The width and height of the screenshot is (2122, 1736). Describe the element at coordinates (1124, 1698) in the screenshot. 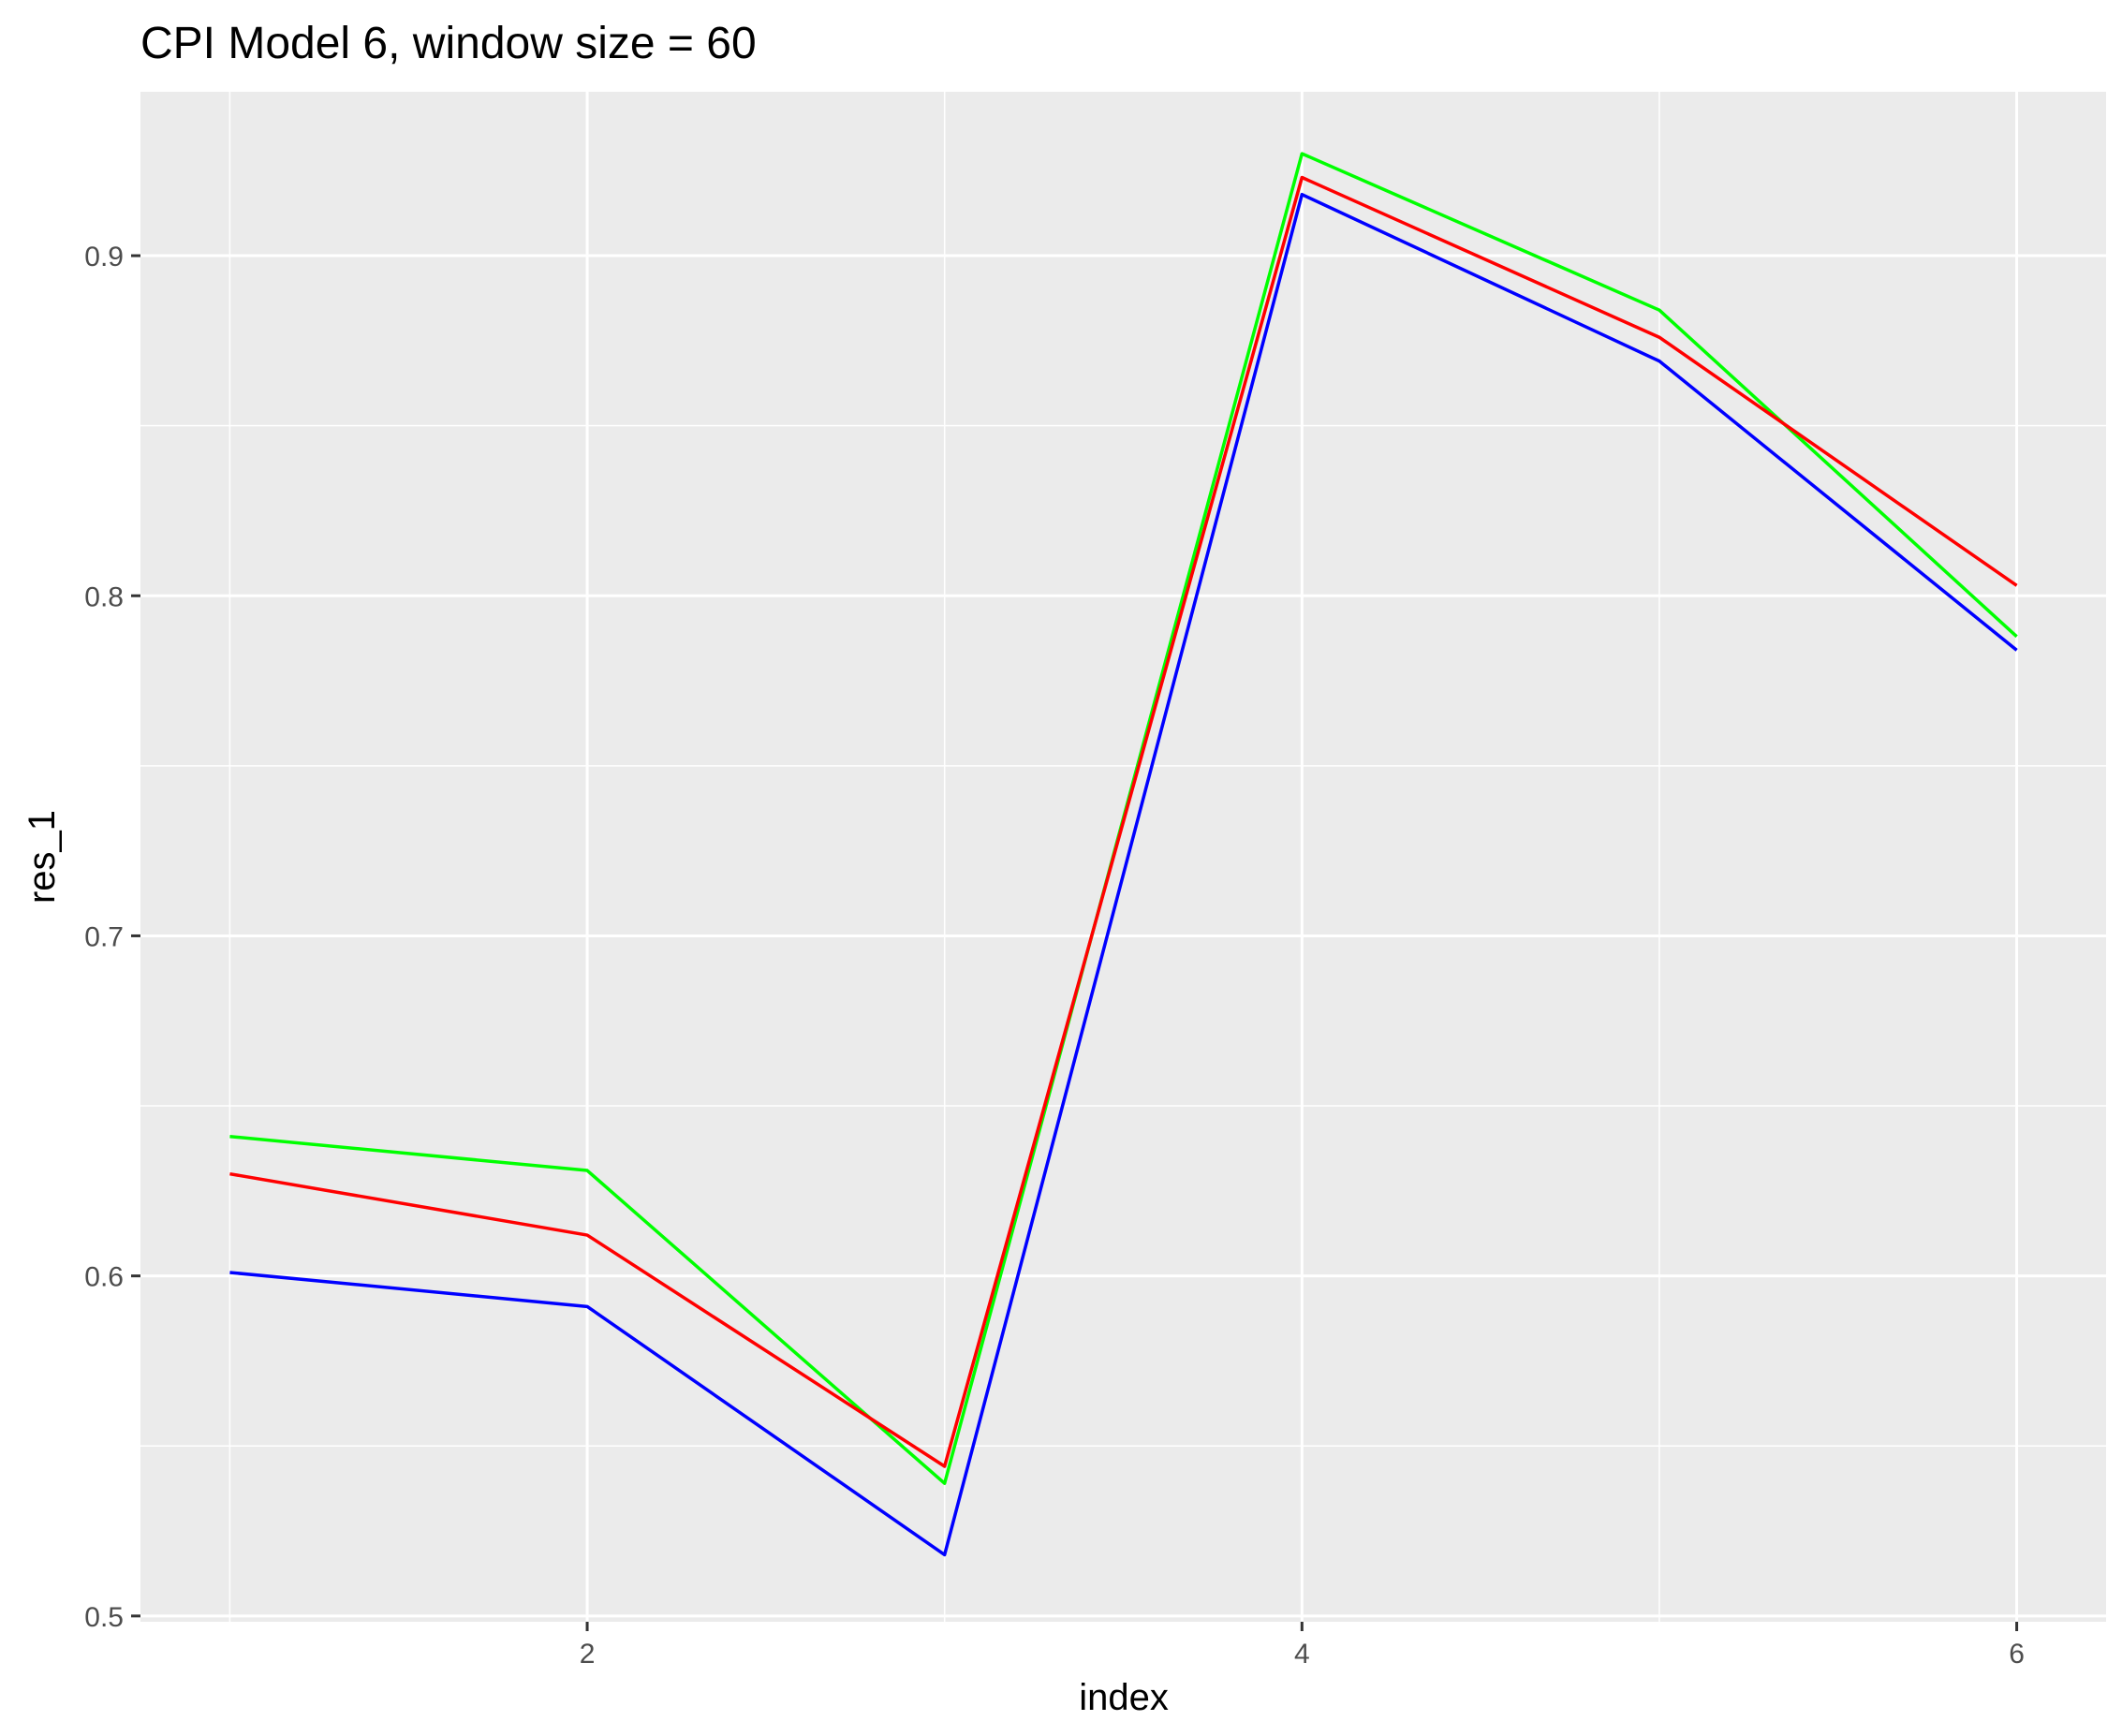

I see `x-axis-title: index` at that location.